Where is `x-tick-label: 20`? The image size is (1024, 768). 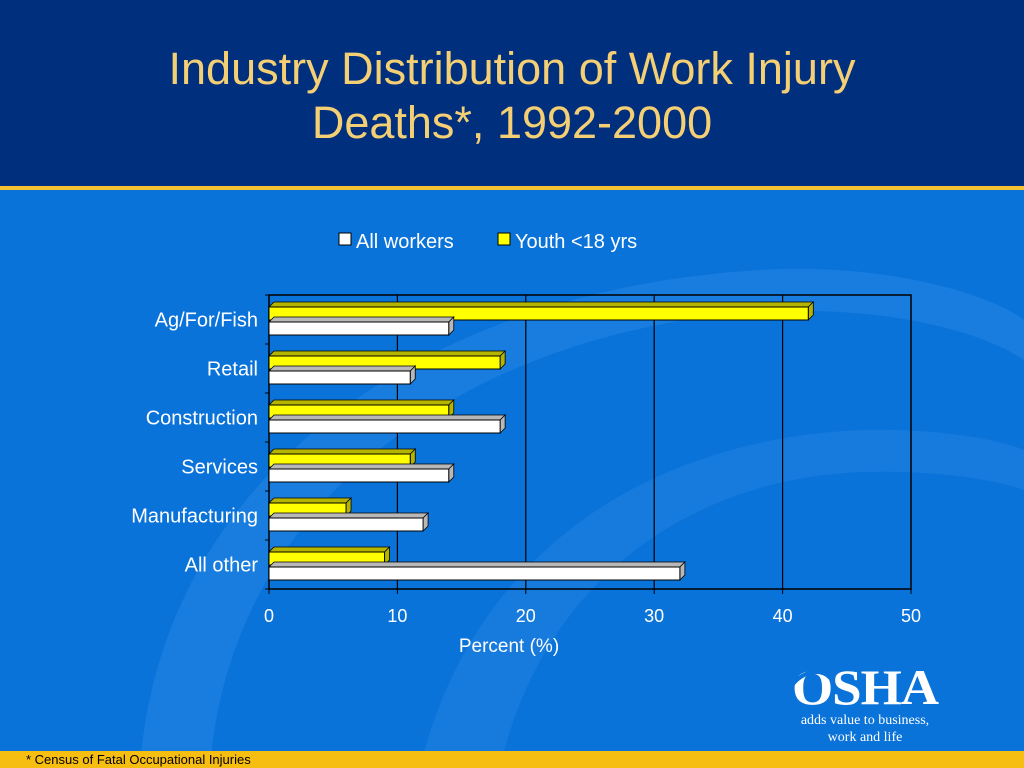 x-tick-label: 20 is located at coordinates (526, 616).